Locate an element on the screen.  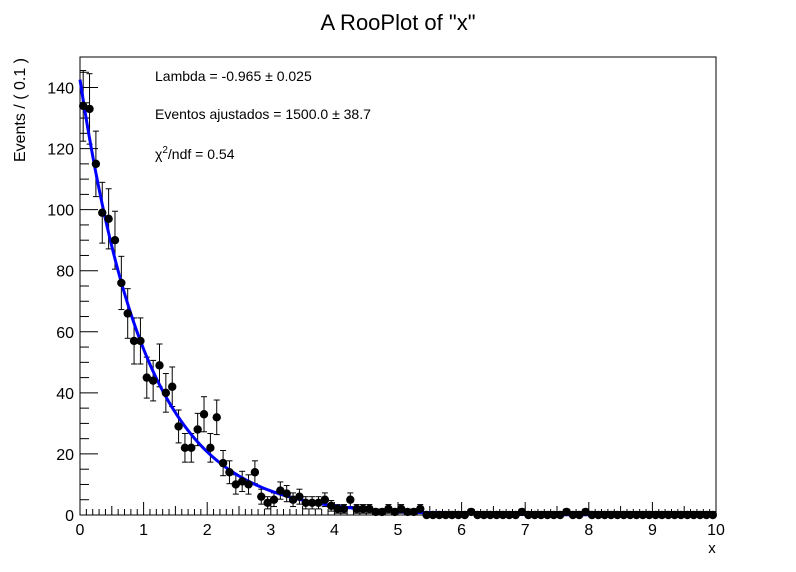
y-tick-label: 100 is located at coordinates (60, 211).